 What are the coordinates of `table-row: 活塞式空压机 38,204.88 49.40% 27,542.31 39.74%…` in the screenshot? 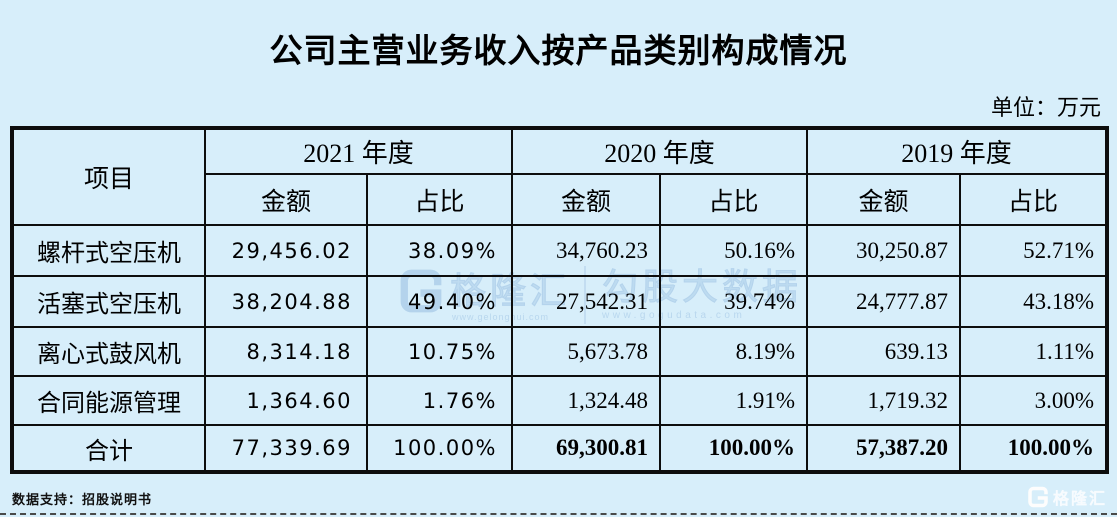 It's located at (560, 301).